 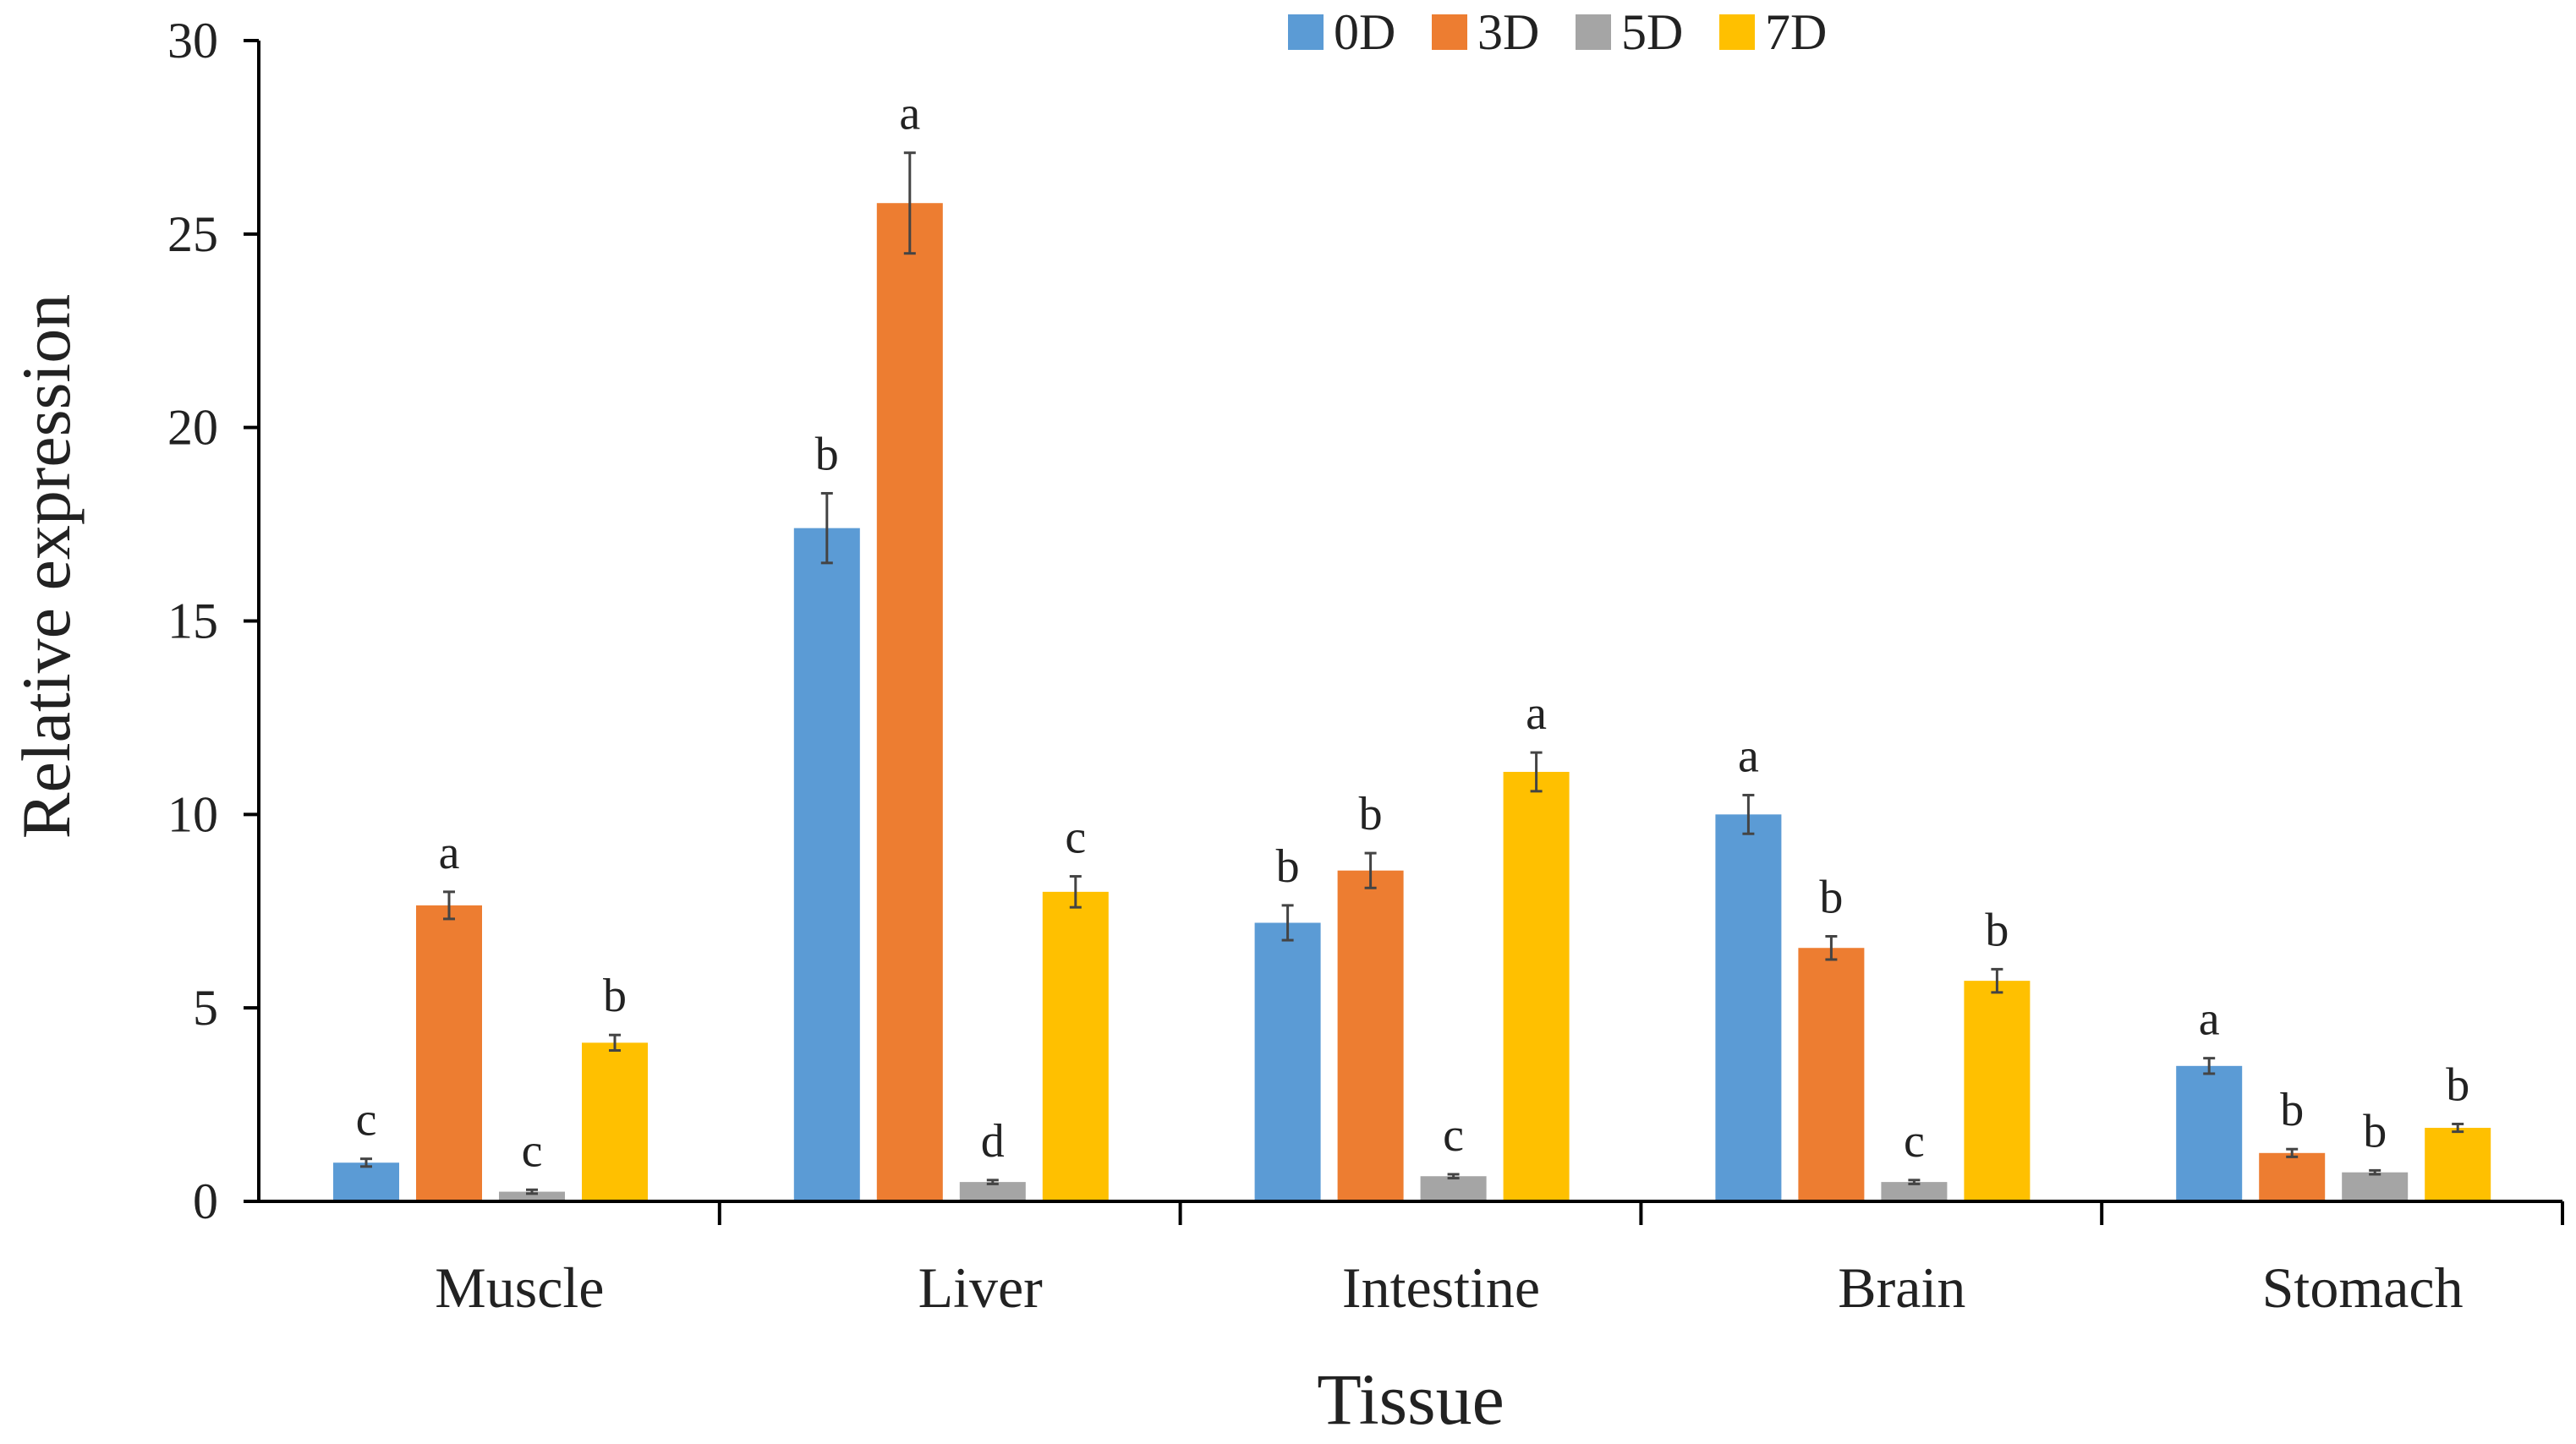 I want to click on significance-letter-muscle-7d: b, so click(x=615, y=996).